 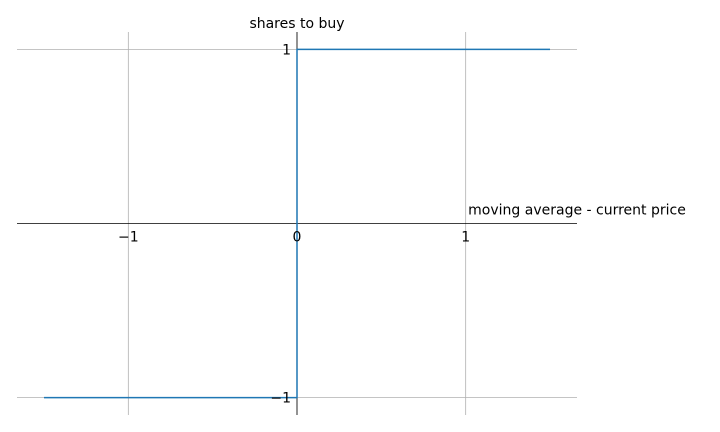 I want to click on x-tick-label: 0, so click(x=297, y=238).